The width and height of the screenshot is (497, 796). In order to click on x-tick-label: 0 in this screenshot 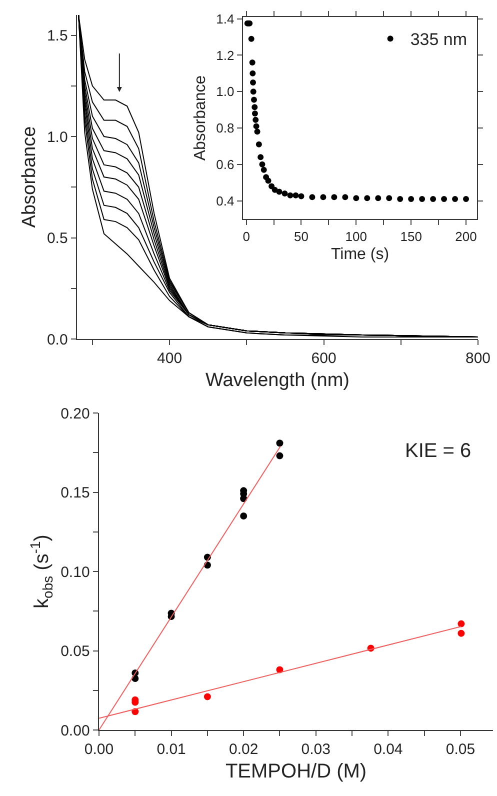, I will do `click(246, 236)`.